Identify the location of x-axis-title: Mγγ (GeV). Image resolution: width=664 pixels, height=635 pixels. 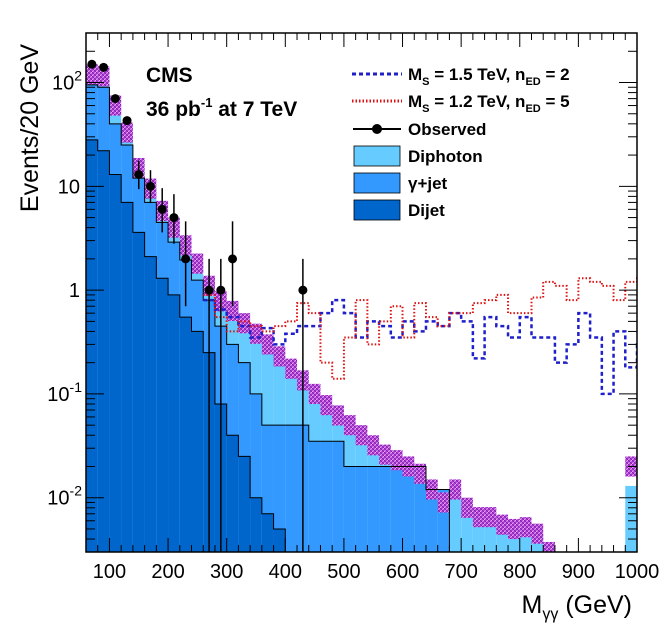
(577, 607).